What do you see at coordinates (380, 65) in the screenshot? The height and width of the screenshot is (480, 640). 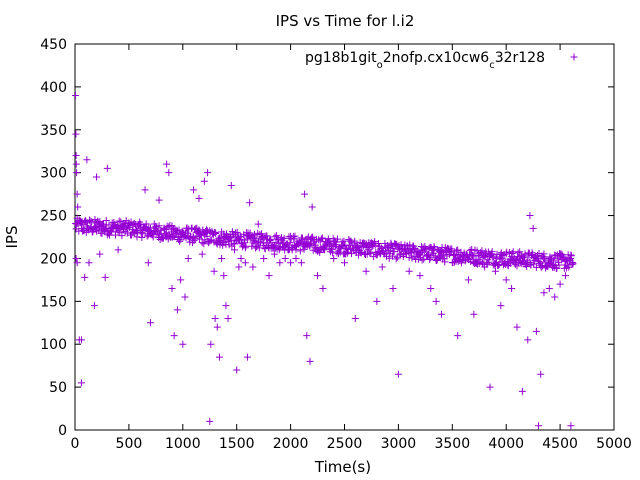 I see `legend-label-part: o` at bounding box center [380, 65].